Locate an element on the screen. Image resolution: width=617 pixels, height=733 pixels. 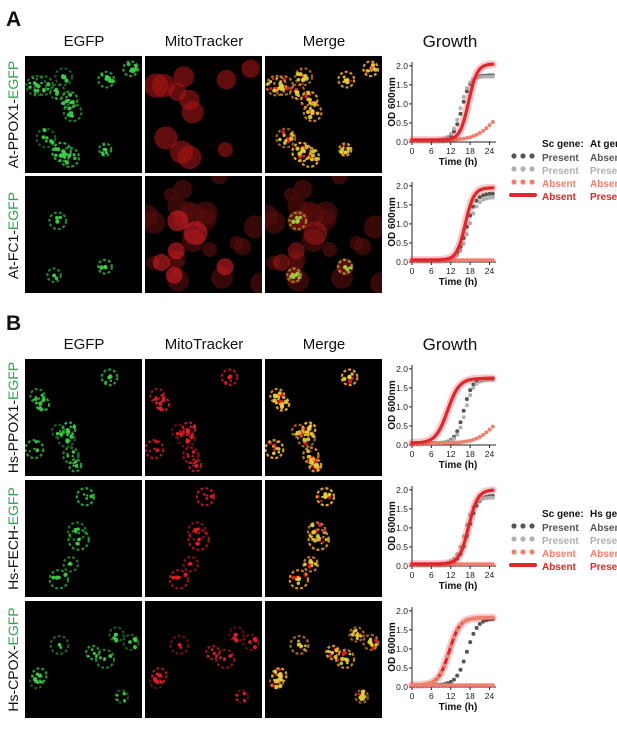
micrograph is located at coordinates (203, 234).